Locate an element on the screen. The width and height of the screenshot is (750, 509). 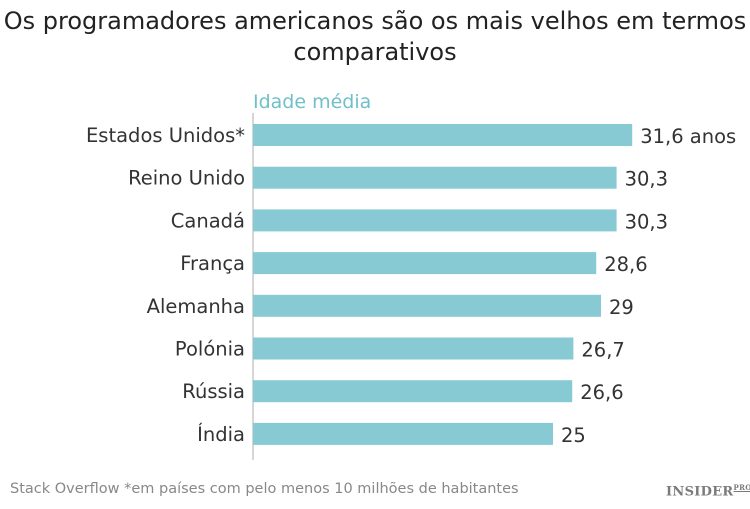
category-label: Polónia is located at coordinates (210, 349).